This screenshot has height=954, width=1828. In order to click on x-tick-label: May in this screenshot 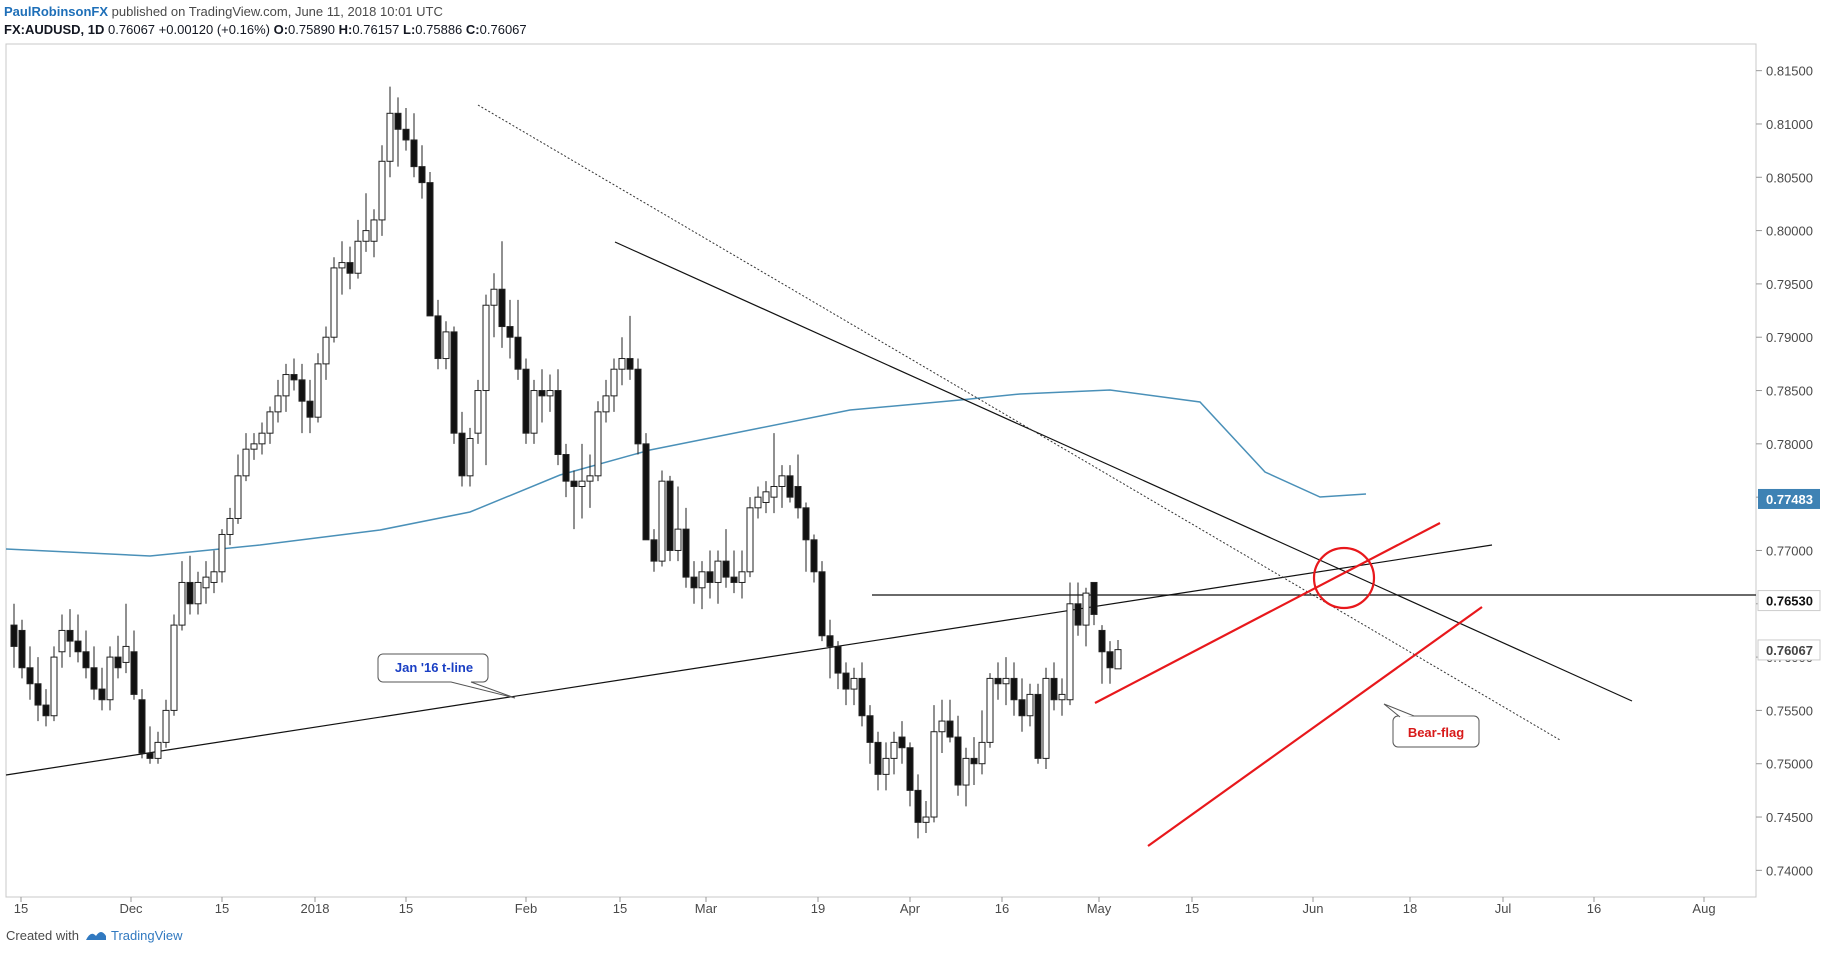, I will do `click(1099, 908)`.